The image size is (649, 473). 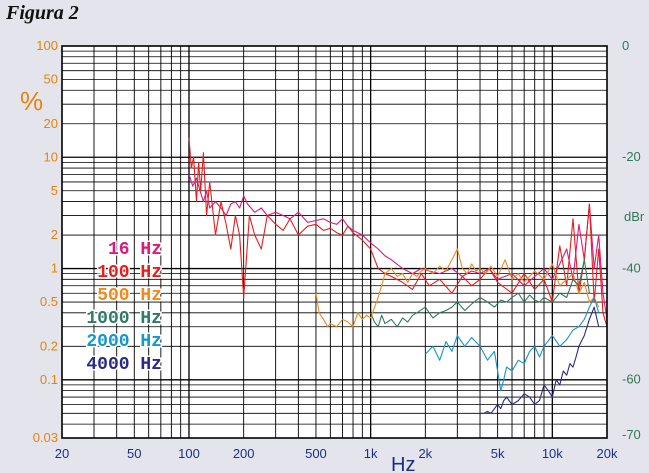 I want to click on x-tick-label: 5k, so click(x=498, y=453).